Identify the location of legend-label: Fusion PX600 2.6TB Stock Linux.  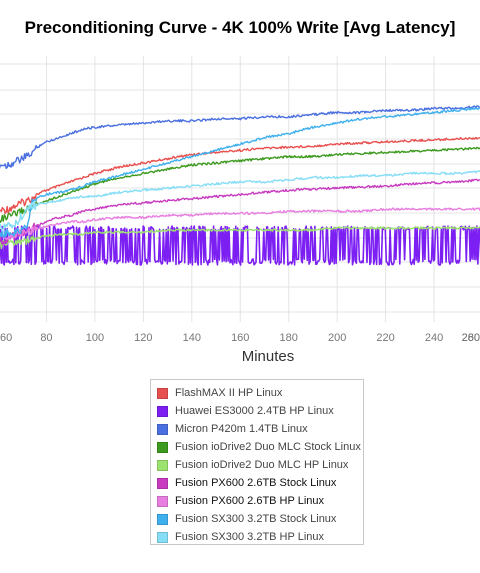
(256, 483).